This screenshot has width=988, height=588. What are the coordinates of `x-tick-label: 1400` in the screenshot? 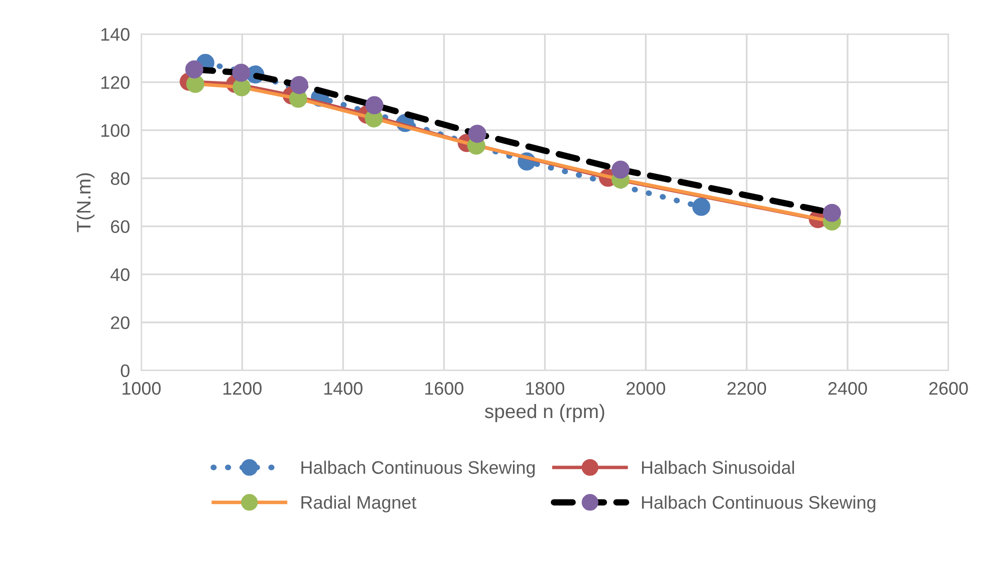 It's located at (343, 388).